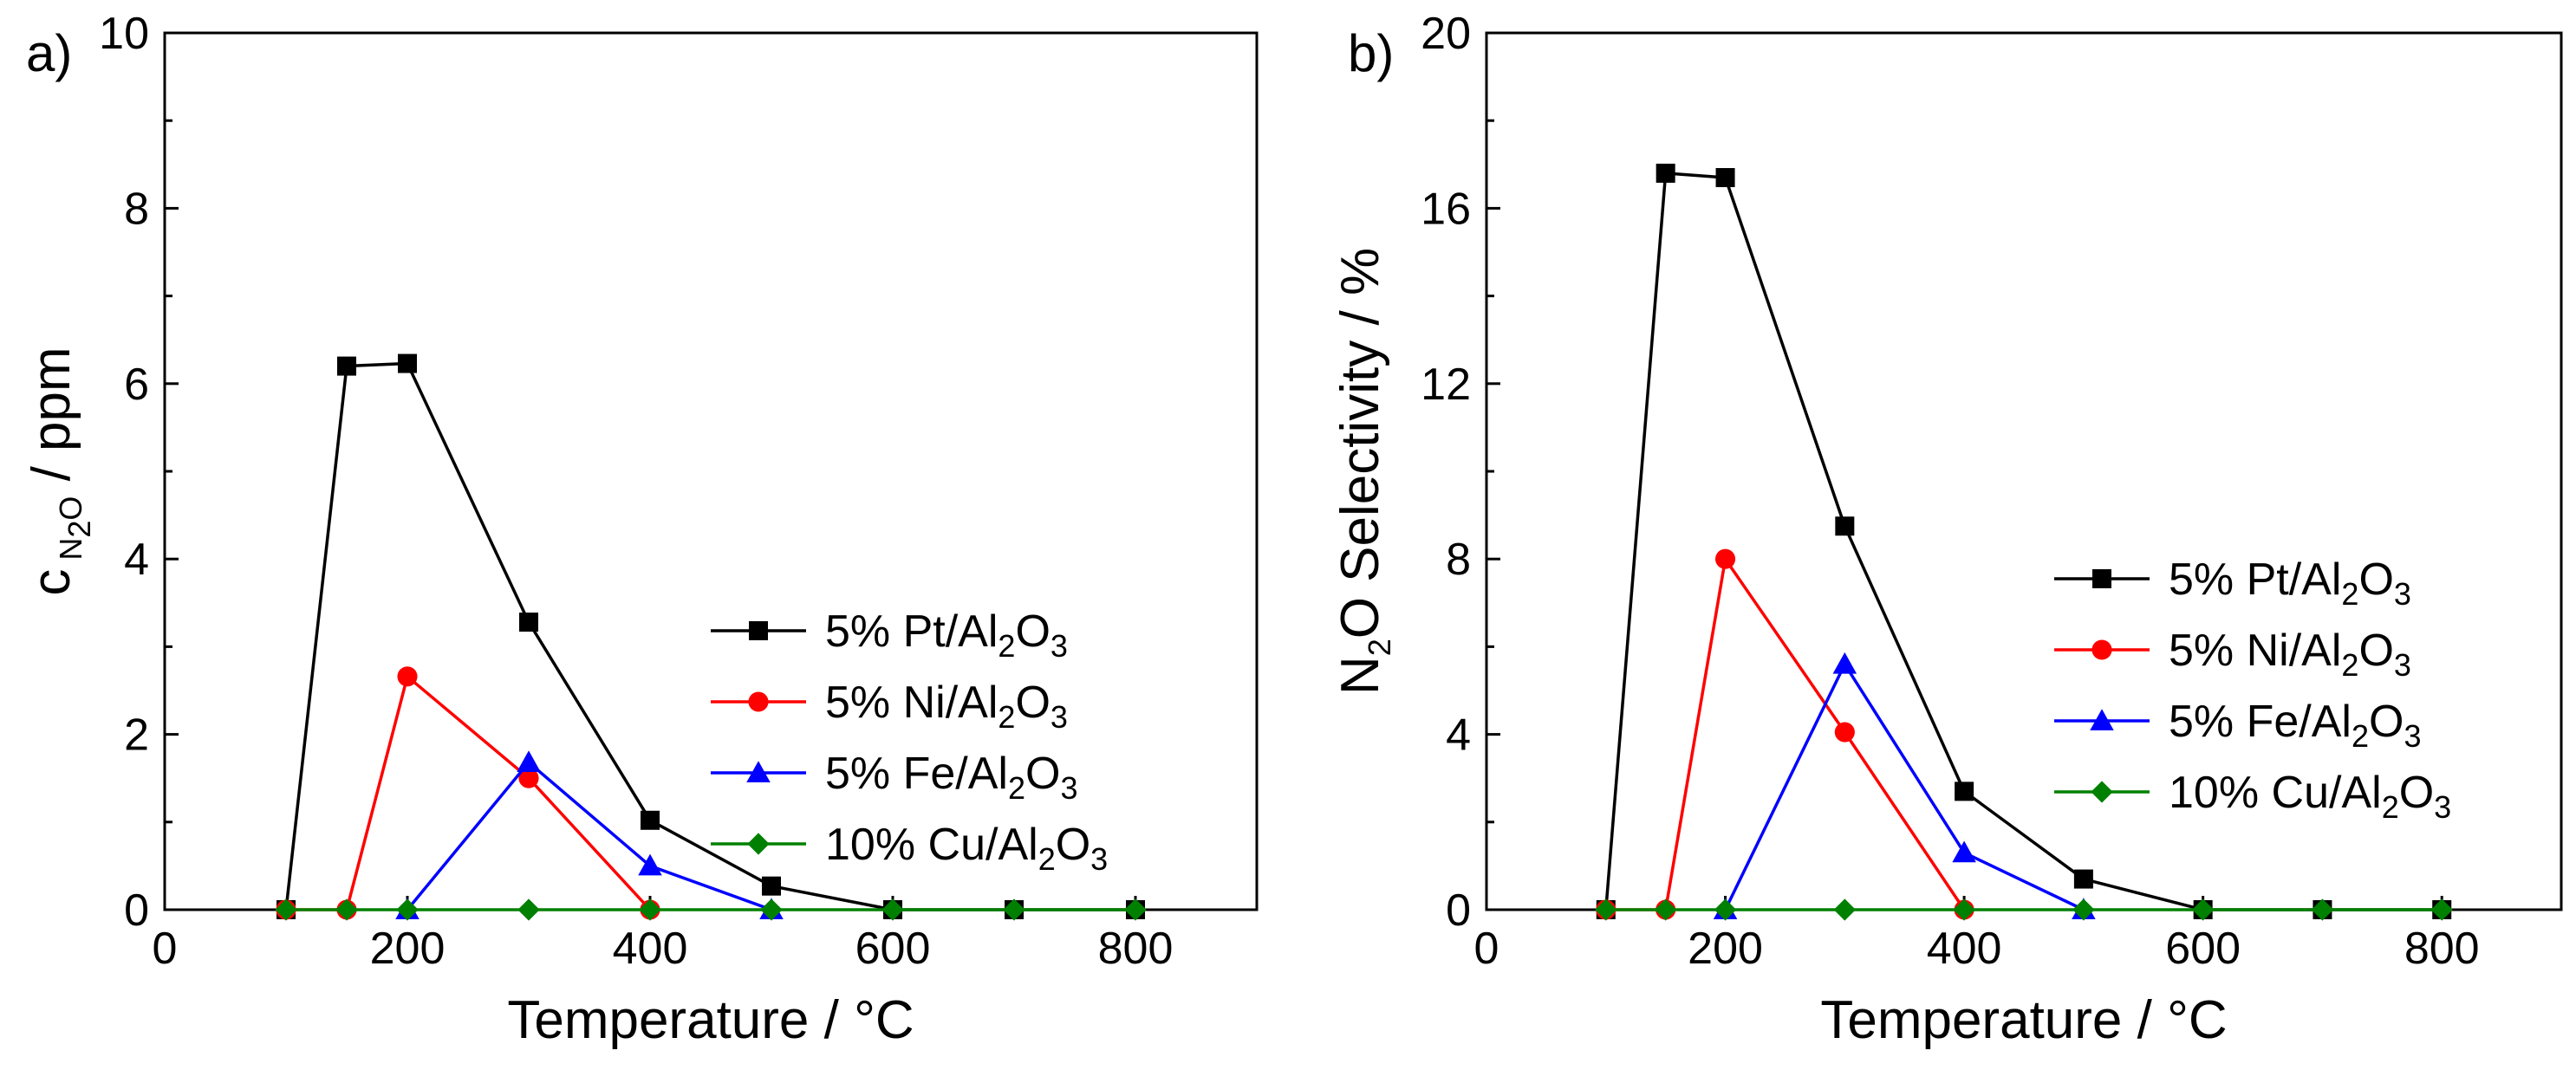 The height and width of the screenshot is (1070, 2576). What do you see at coordinates (1446, 34) in the screenshot?
I see `y-tick-label: 20` at bounding box center [1446, 34].